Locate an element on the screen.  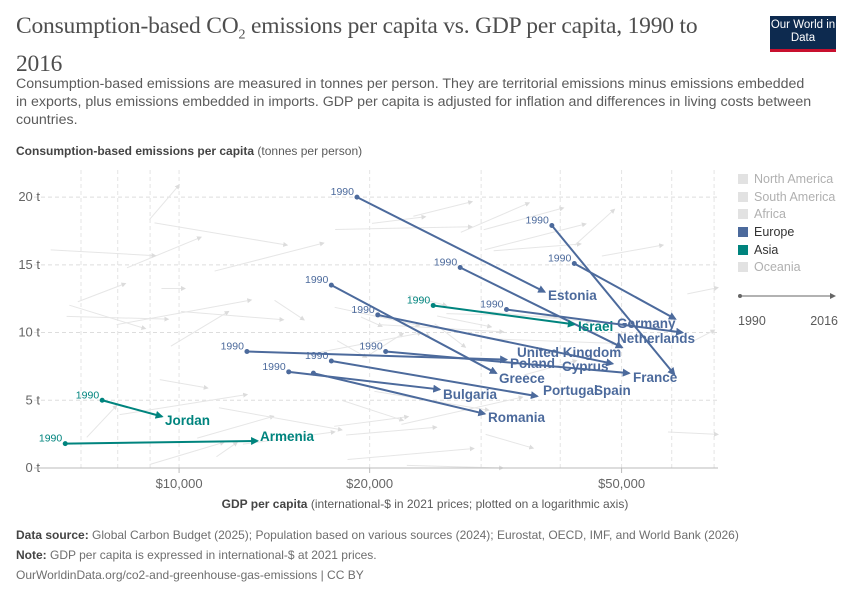
source-label: Data source: is located at coordinates (52, 535).